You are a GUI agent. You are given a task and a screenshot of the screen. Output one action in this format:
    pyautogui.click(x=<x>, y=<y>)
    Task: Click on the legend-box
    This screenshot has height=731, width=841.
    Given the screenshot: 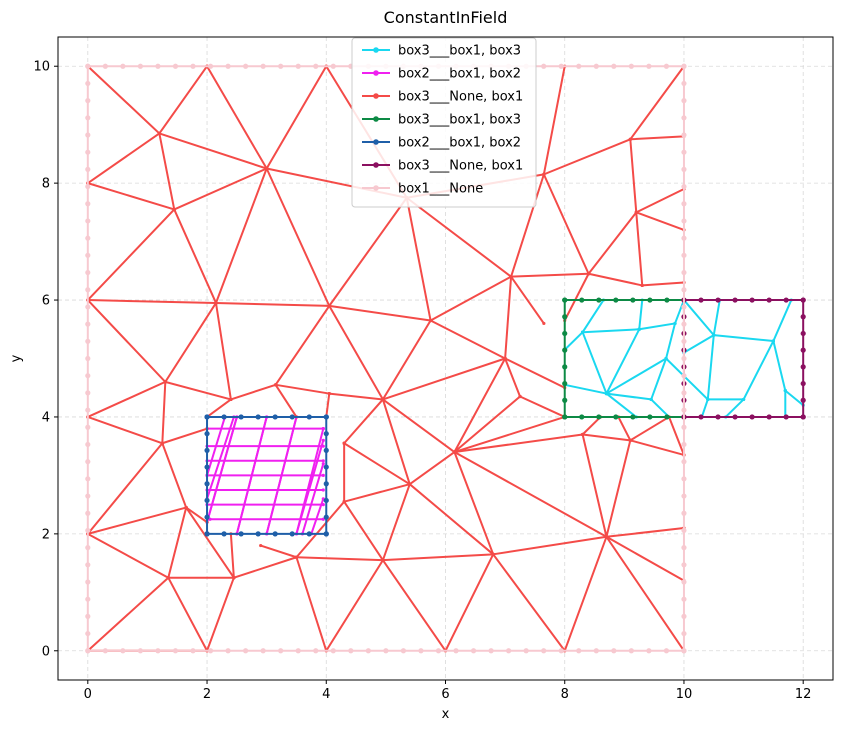 What is the action you would take?
    pyautogui.click(x=444, y=122)
    